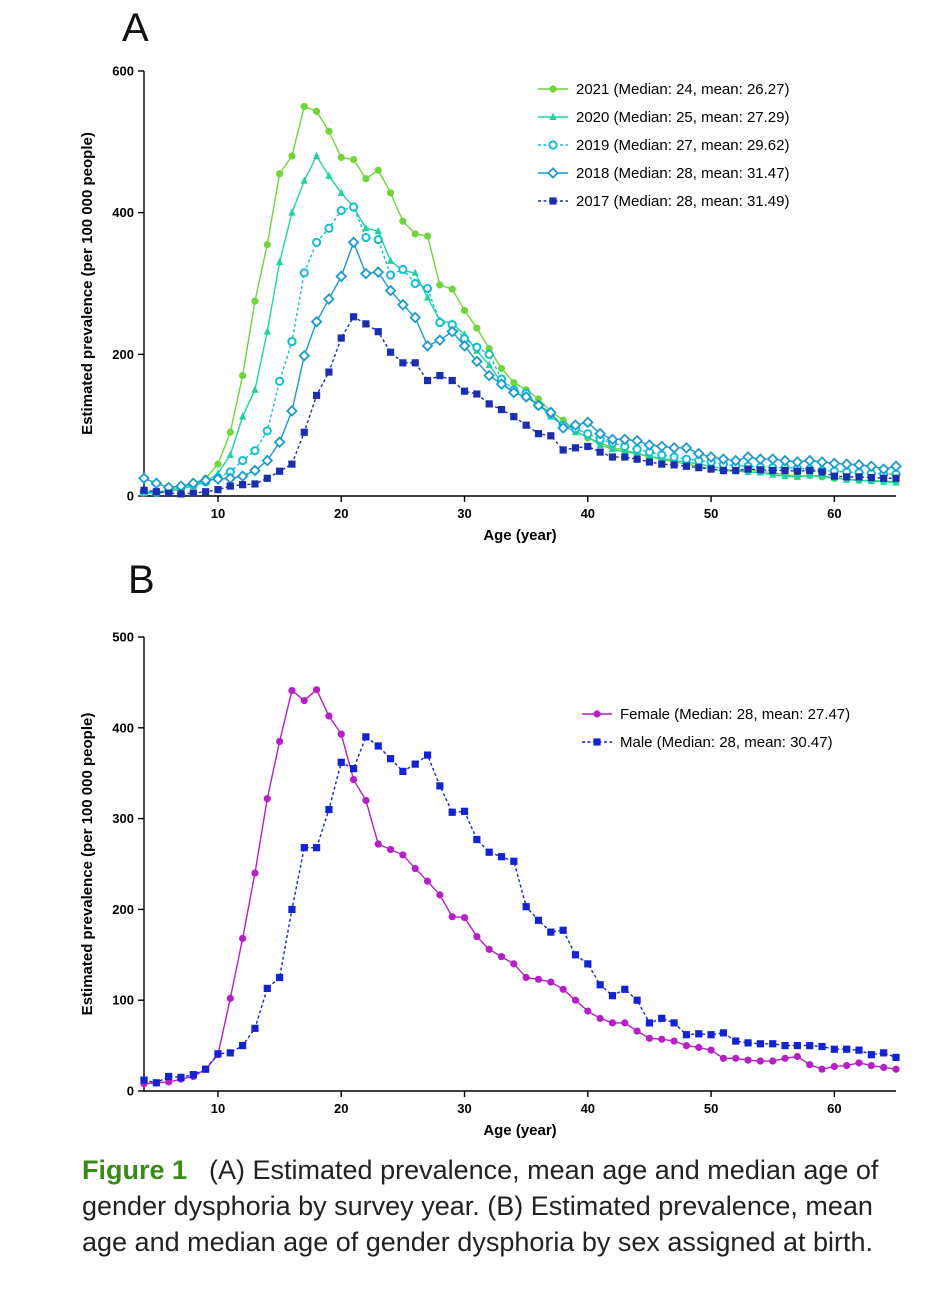 Image resolution: width=940 pixels, height=1314 pixels. Describe the element at coordinates (682, 117) in the screenshot. I see `legend-label: 2020 (Median: 25, mean: 27.29)` at that location.